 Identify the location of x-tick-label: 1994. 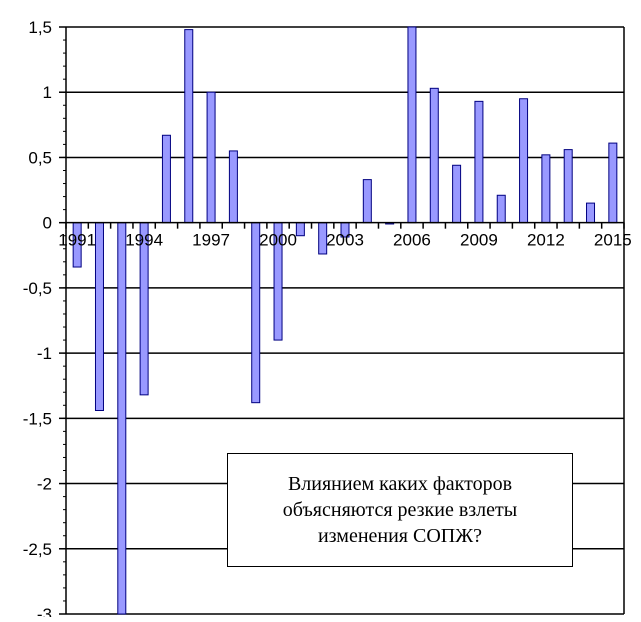
(144, 240).